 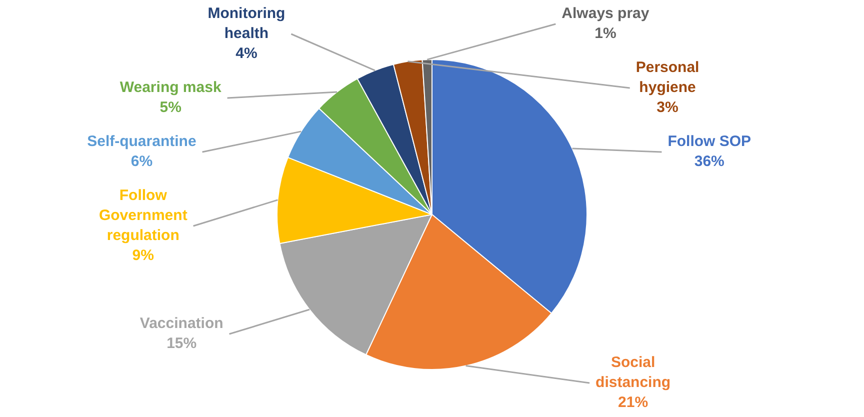 I want to click on slice-label: Follow SOP, so click(x=710, y=141).